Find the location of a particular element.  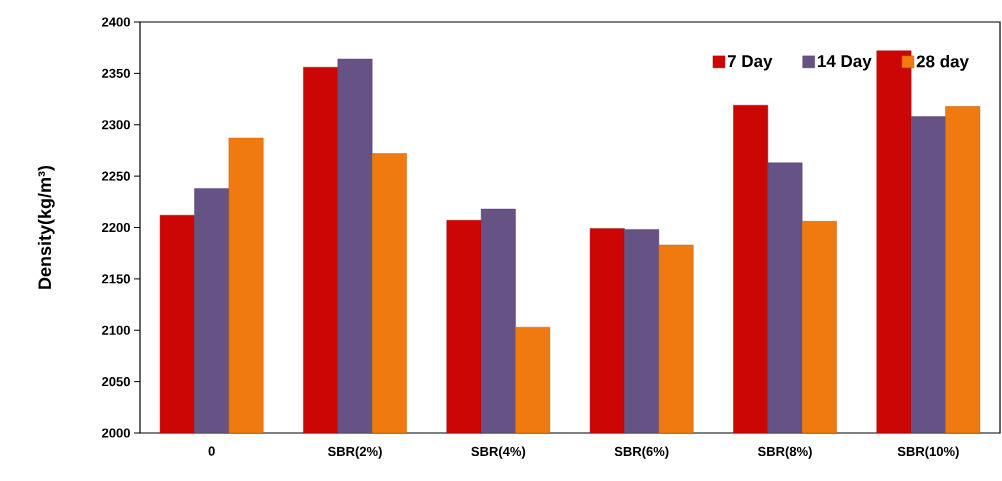

y-tick-label: 2300 is located at coordinates (116, 125).